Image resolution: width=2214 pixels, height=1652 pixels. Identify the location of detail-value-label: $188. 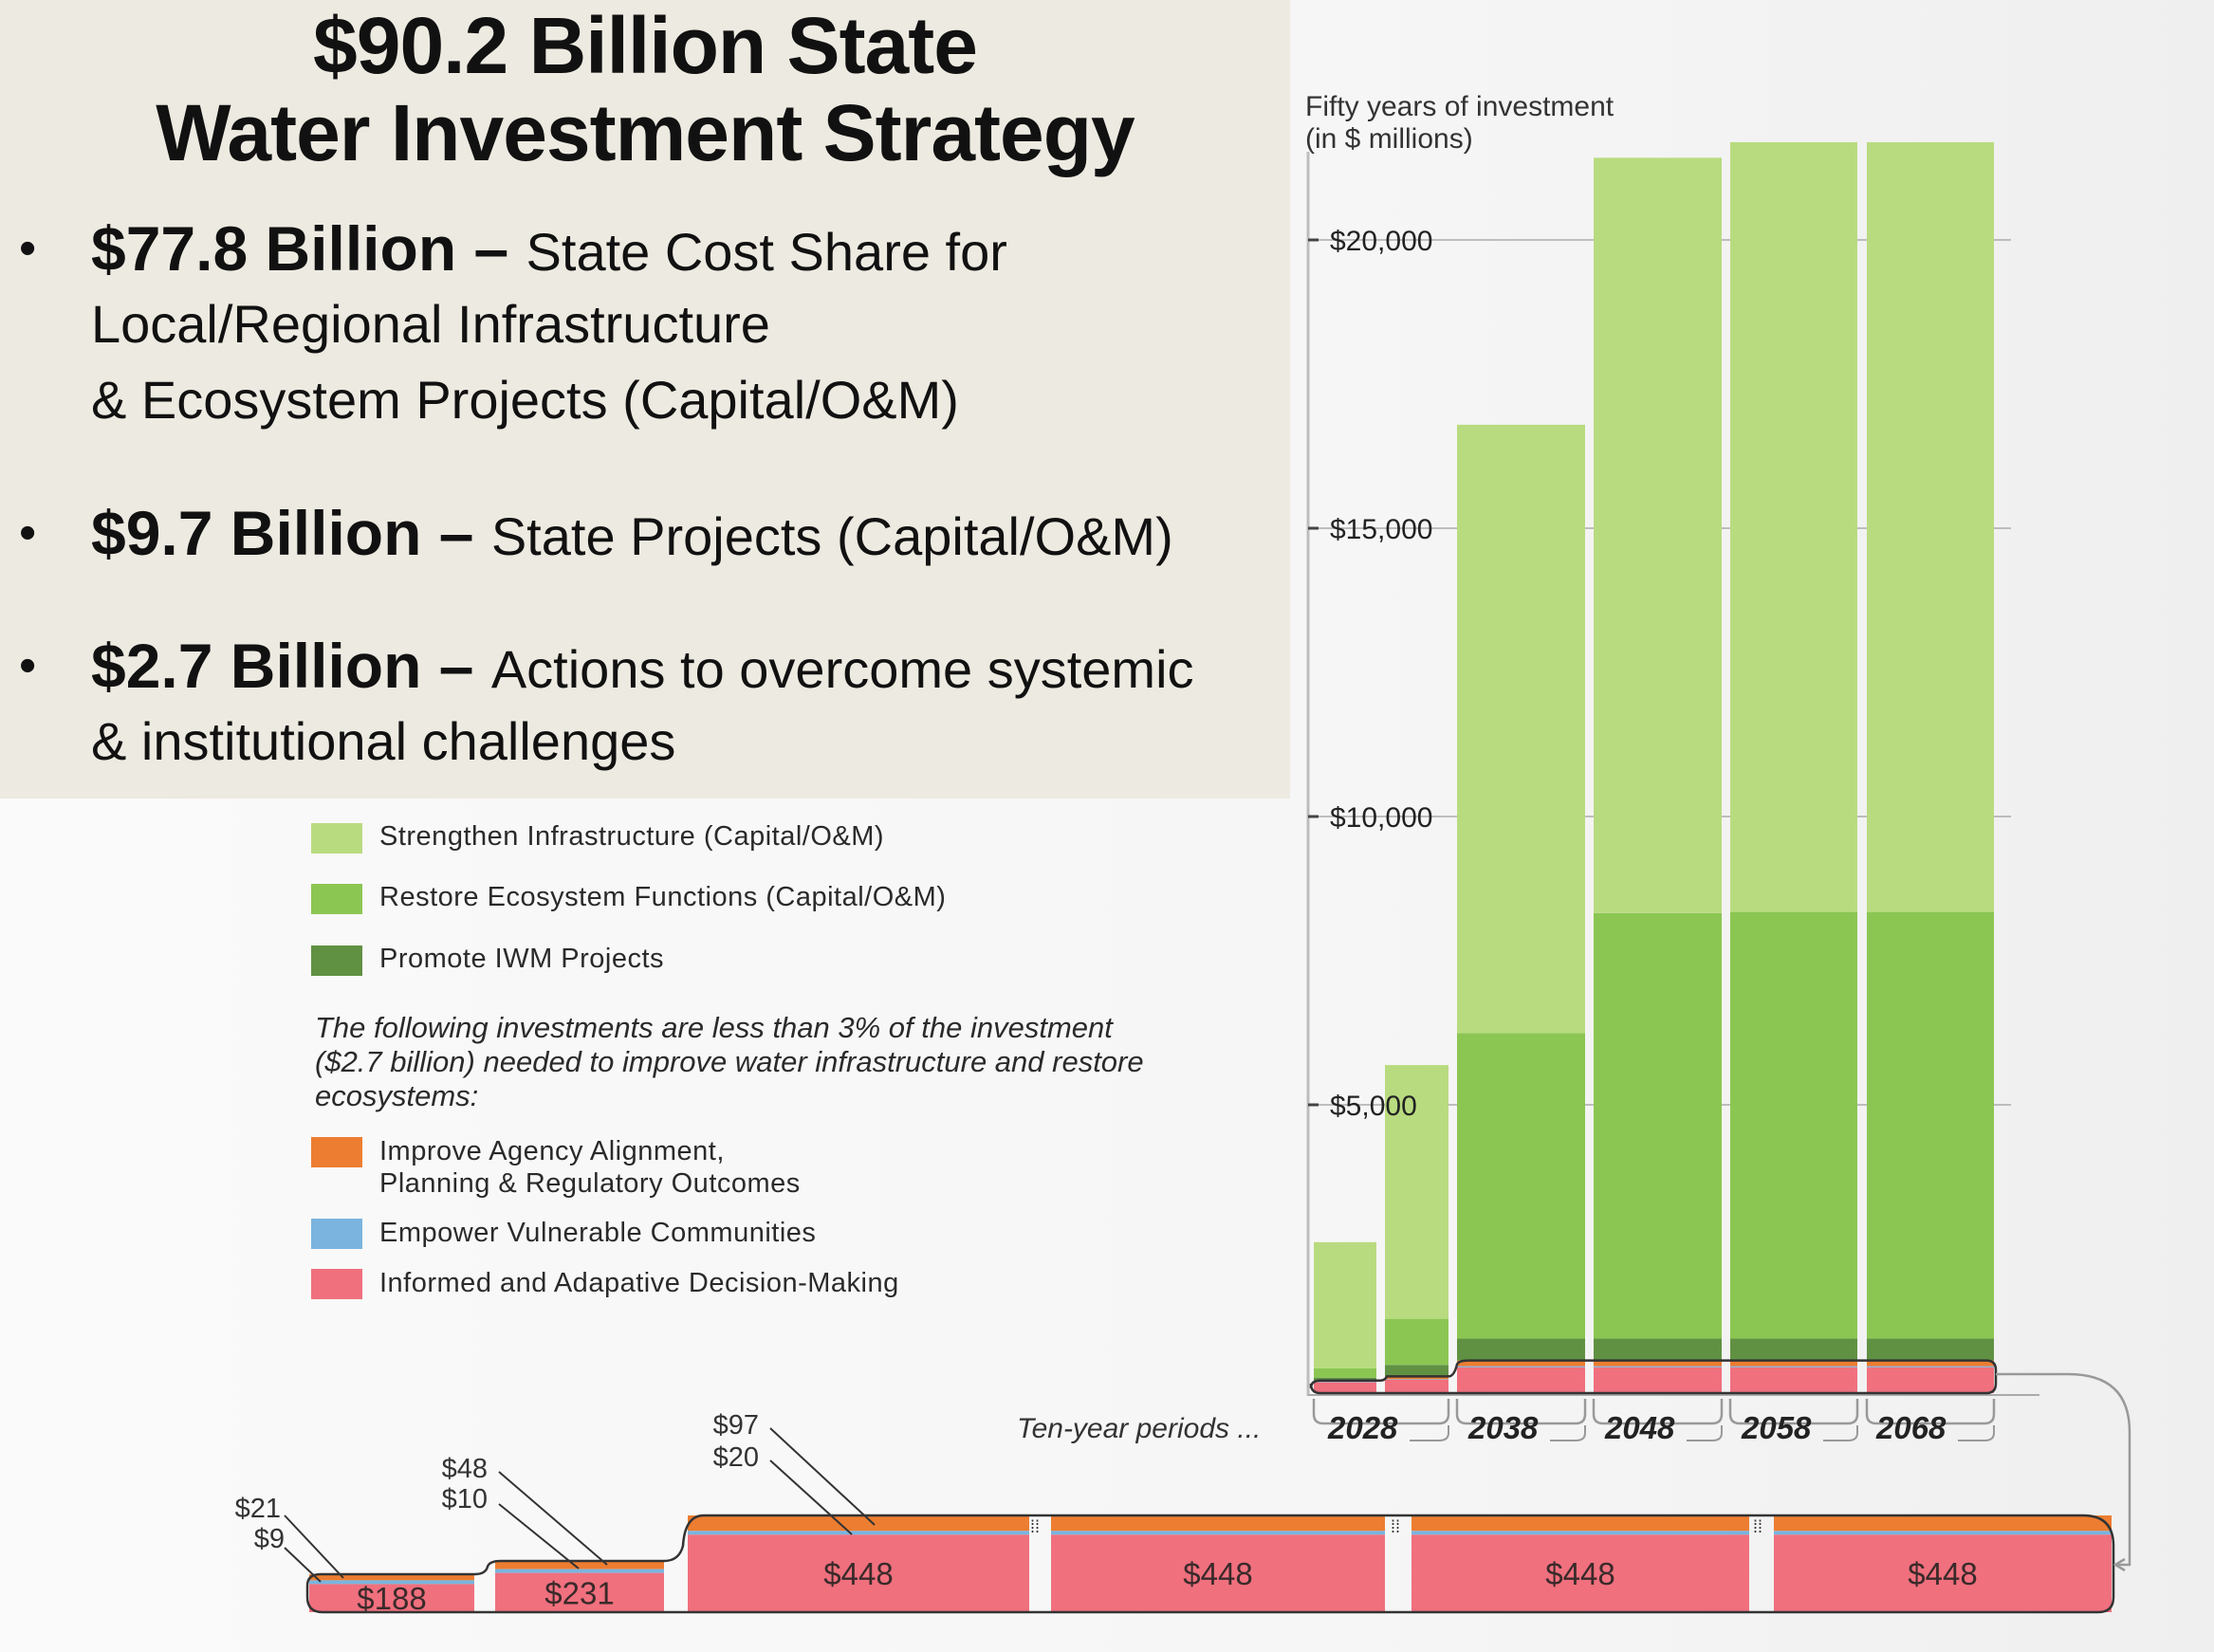
(392, 1598).